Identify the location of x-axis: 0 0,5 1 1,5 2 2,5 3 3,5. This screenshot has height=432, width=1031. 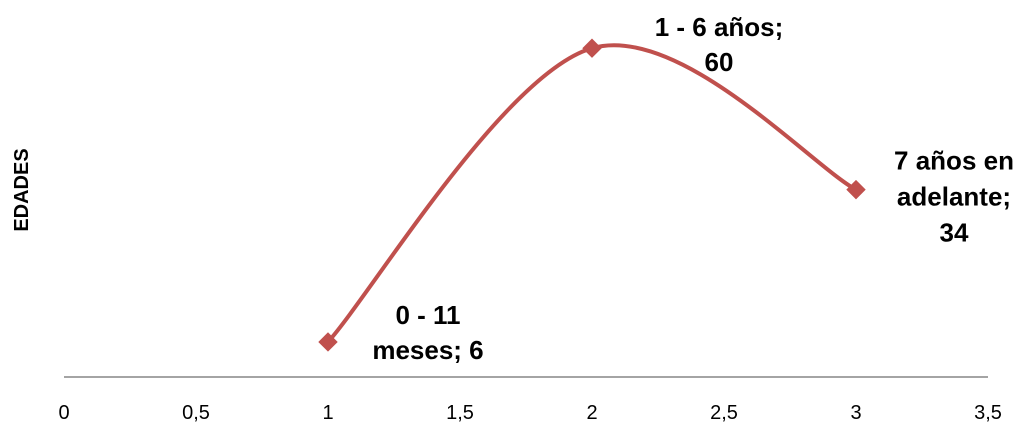
(530, 400).